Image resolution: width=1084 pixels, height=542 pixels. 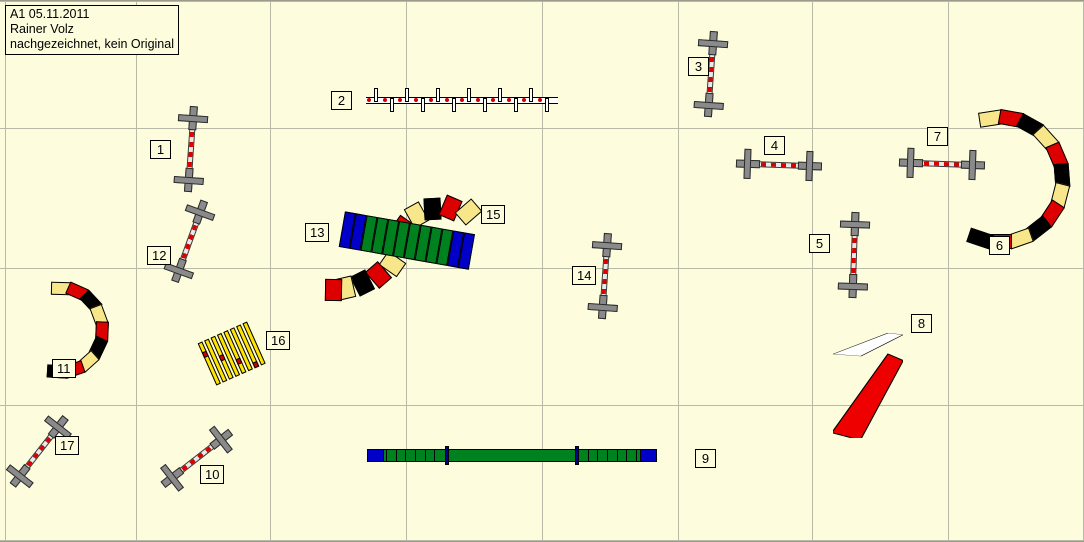 What do you see at coordinates (317, 232) in the screenshot?
I see `obstacle-label-13: 13` at bounding box center [317, 232].